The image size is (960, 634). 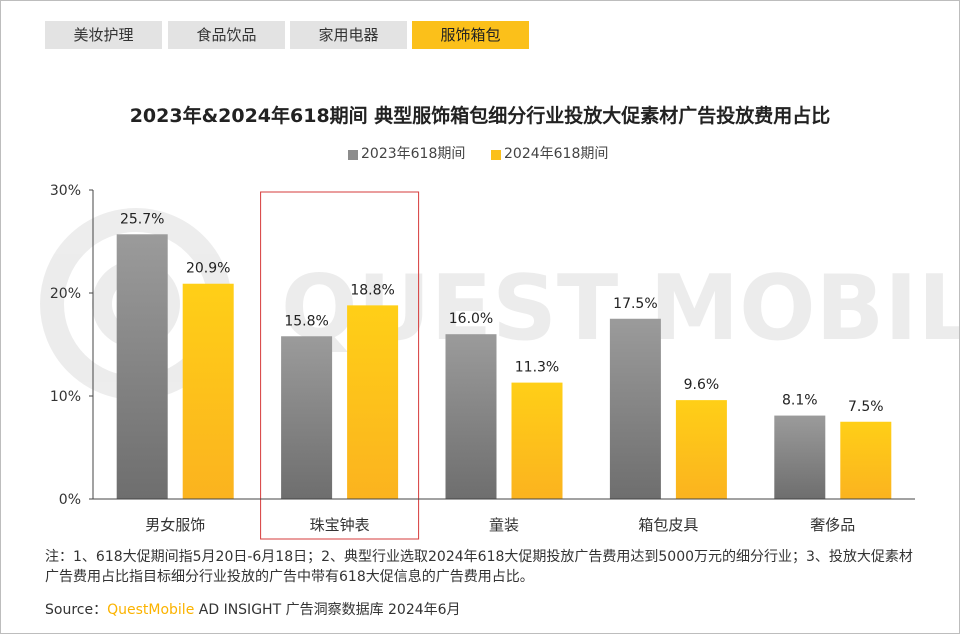 I want to click on data-label: 15.8%, so click(x=306, y=321).